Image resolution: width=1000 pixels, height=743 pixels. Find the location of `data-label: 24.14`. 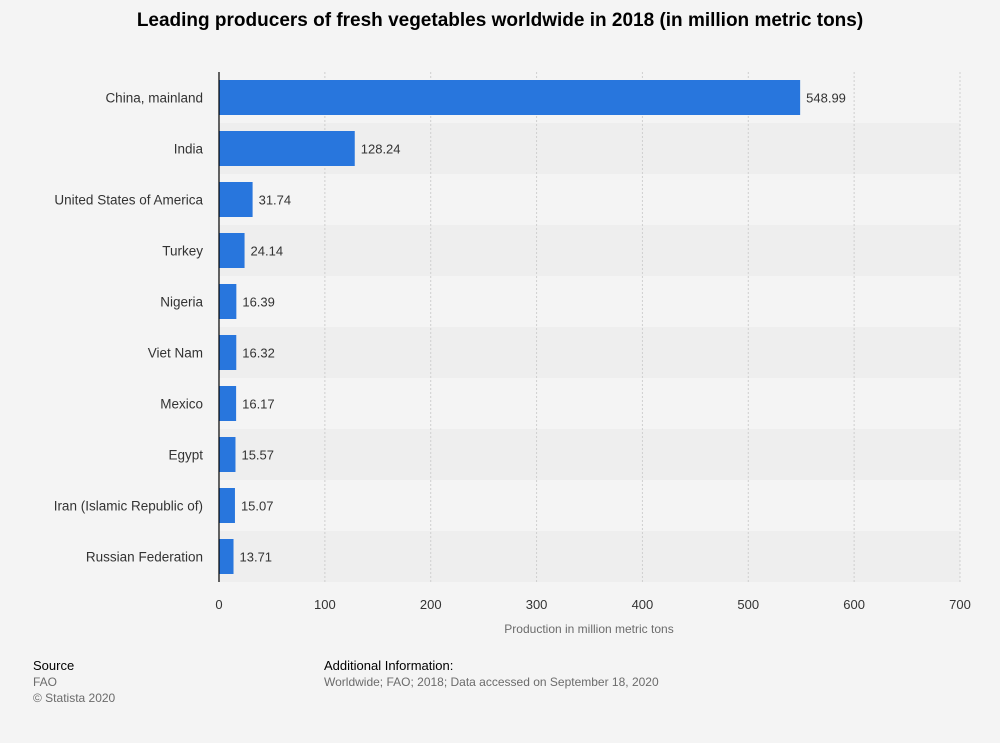

data-label: 24.14 is located at coordinates (267, 251).